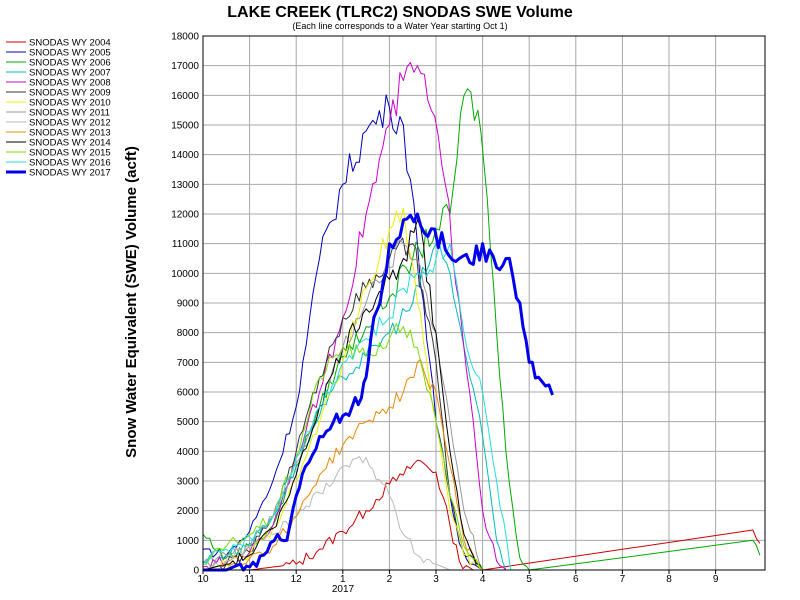  I want to click on x-tick-labels: 10 11 12 1 2 3 4 5 6 7 8 9, so click(457, 579).